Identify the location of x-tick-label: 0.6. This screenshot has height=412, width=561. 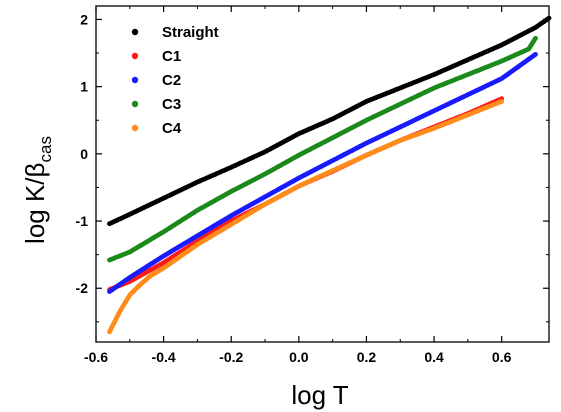
(502, 357).